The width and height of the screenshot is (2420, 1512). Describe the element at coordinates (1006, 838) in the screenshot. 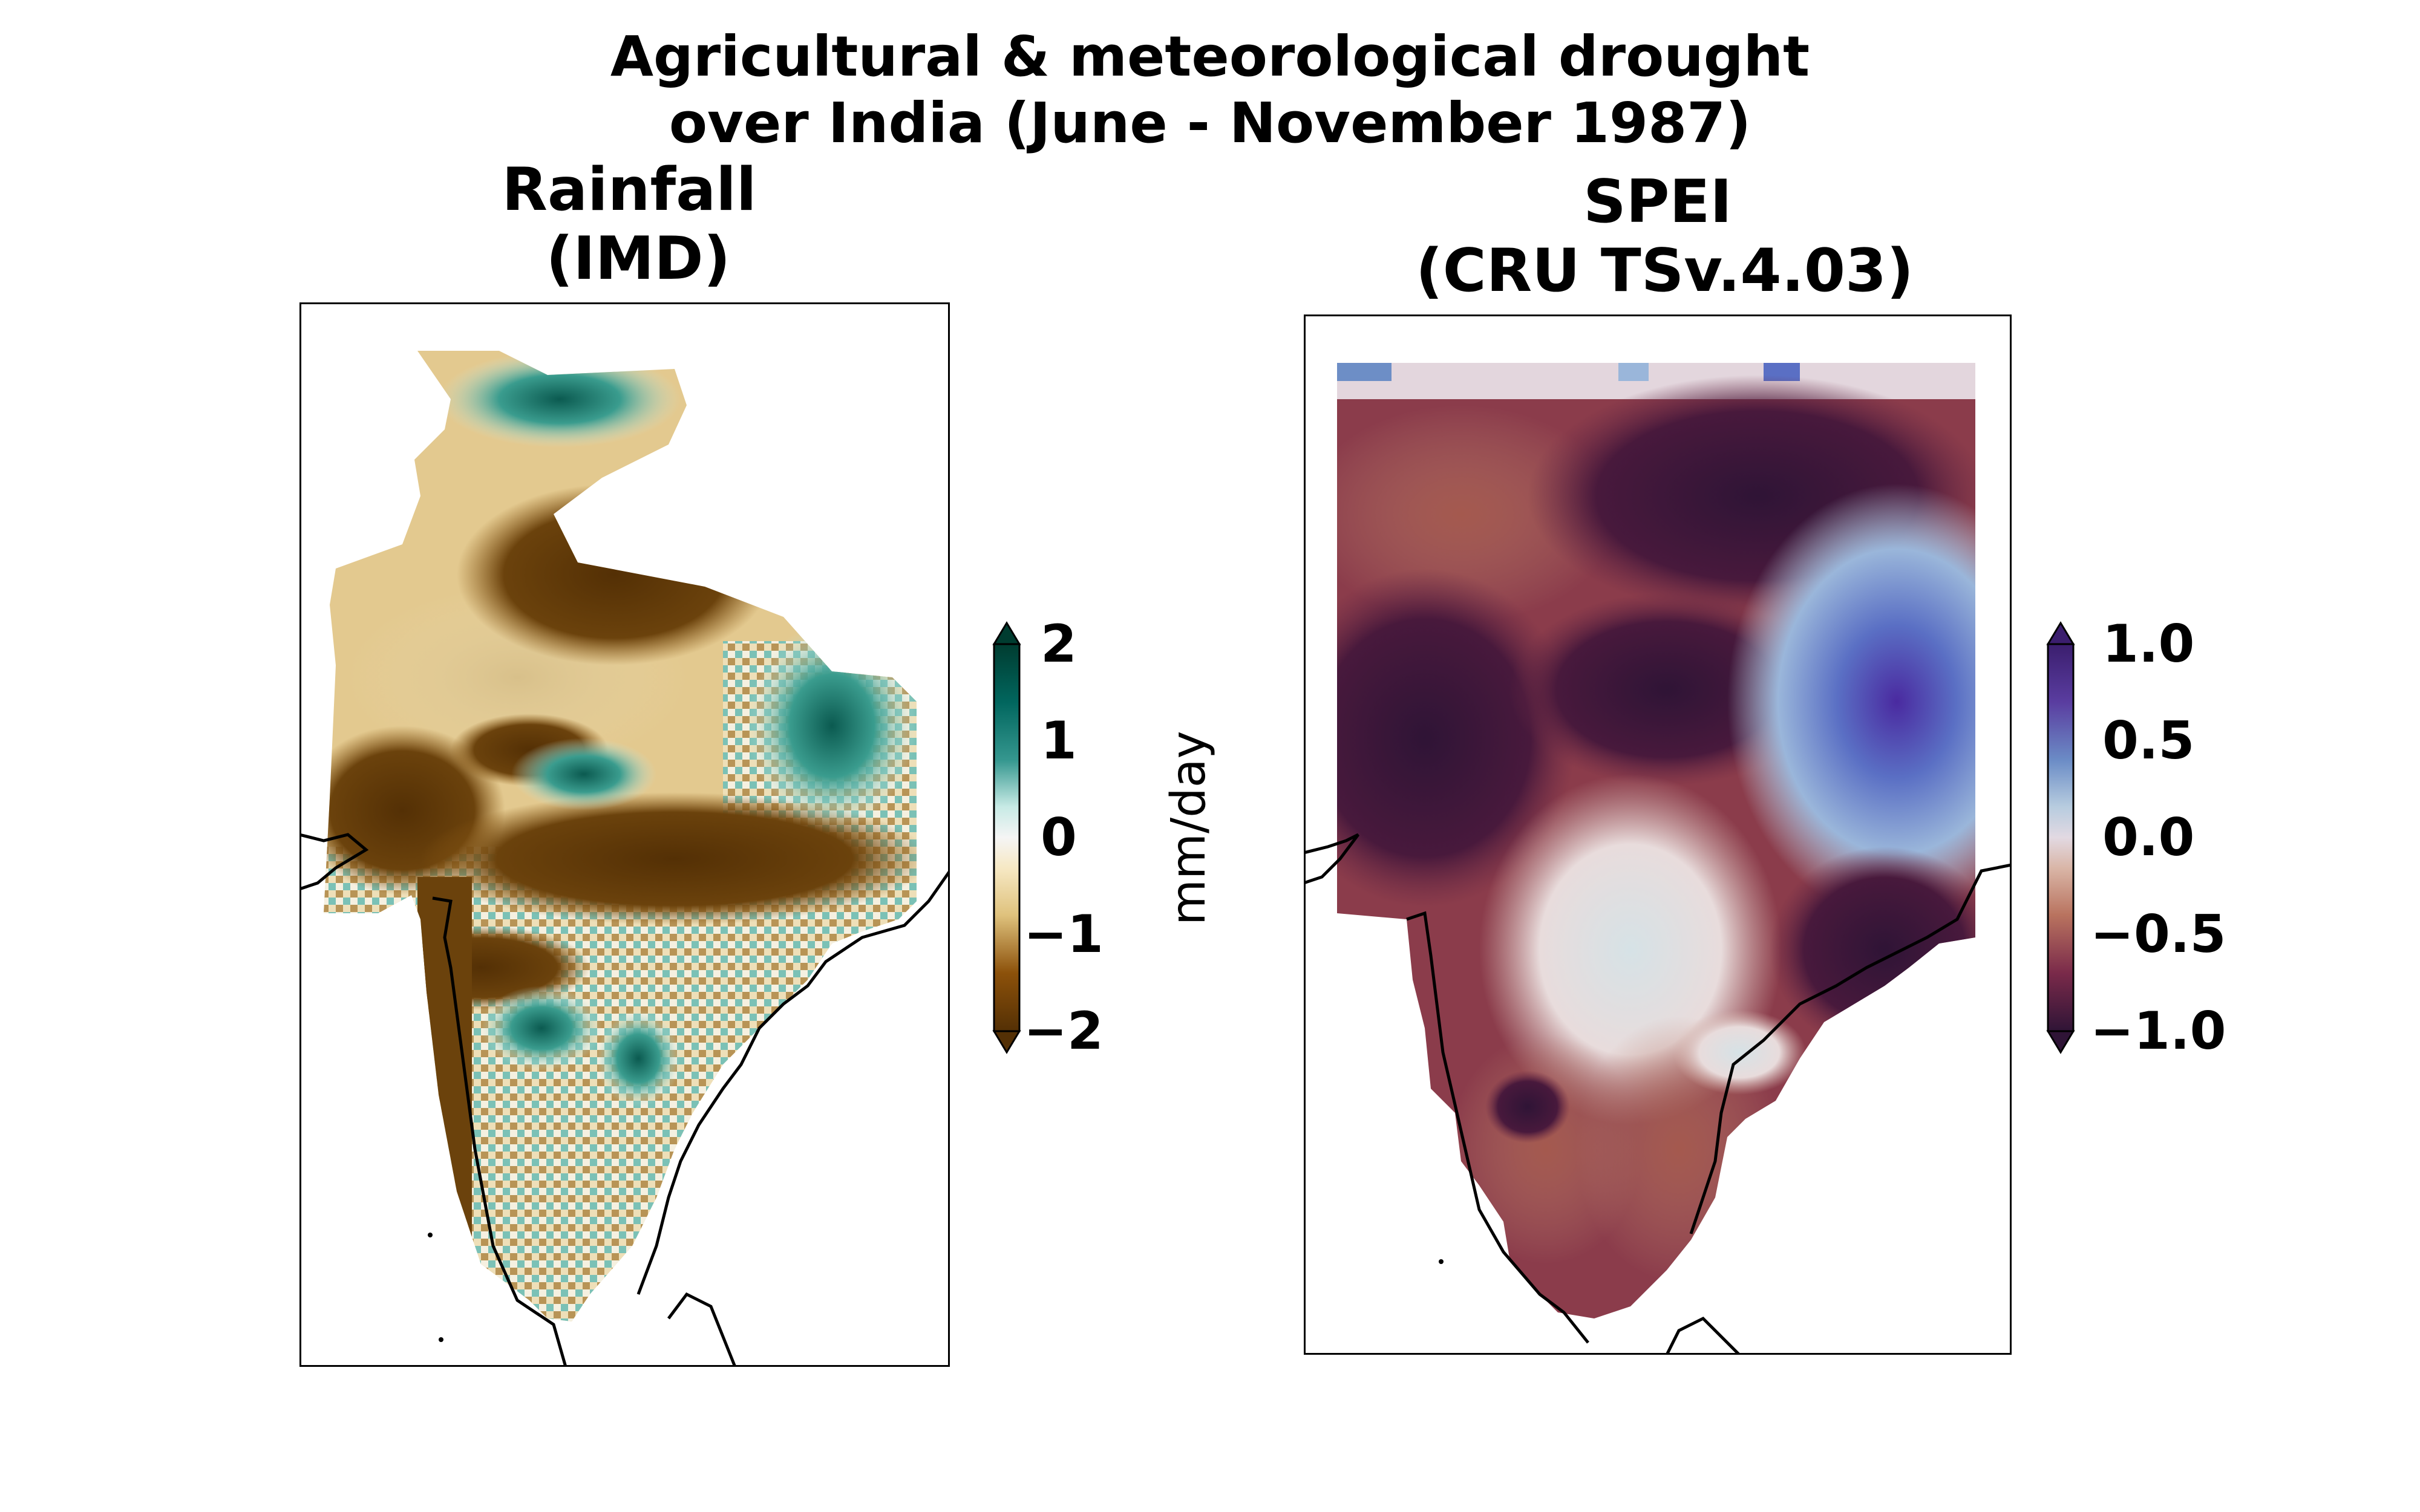

I see `rainfall-colorbar` at that location.